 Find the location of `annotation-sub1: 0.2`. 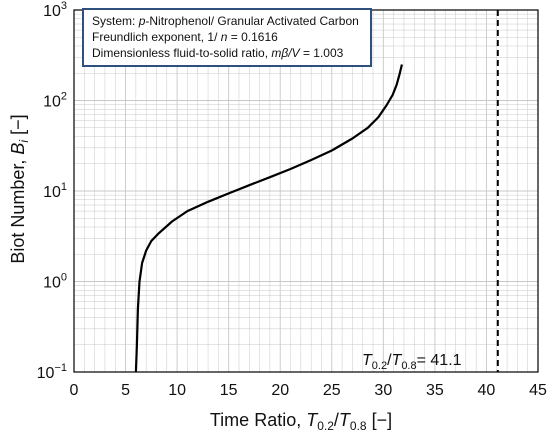

annotation-sub1: 0.2 is located at coordinates (379, 366).